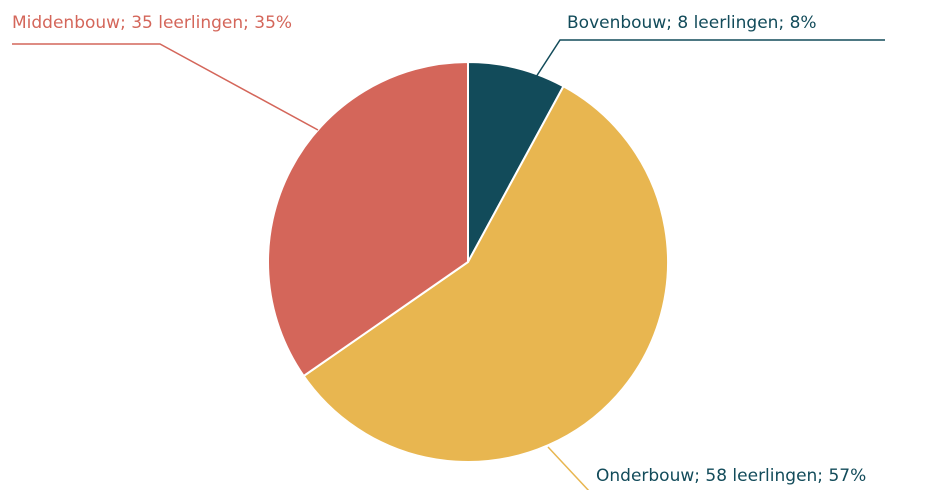 This screenshot has height=490, width=939. I want to click on data-label: Middenbouw; 35 leerlingen; 35%, so click(152, 23).